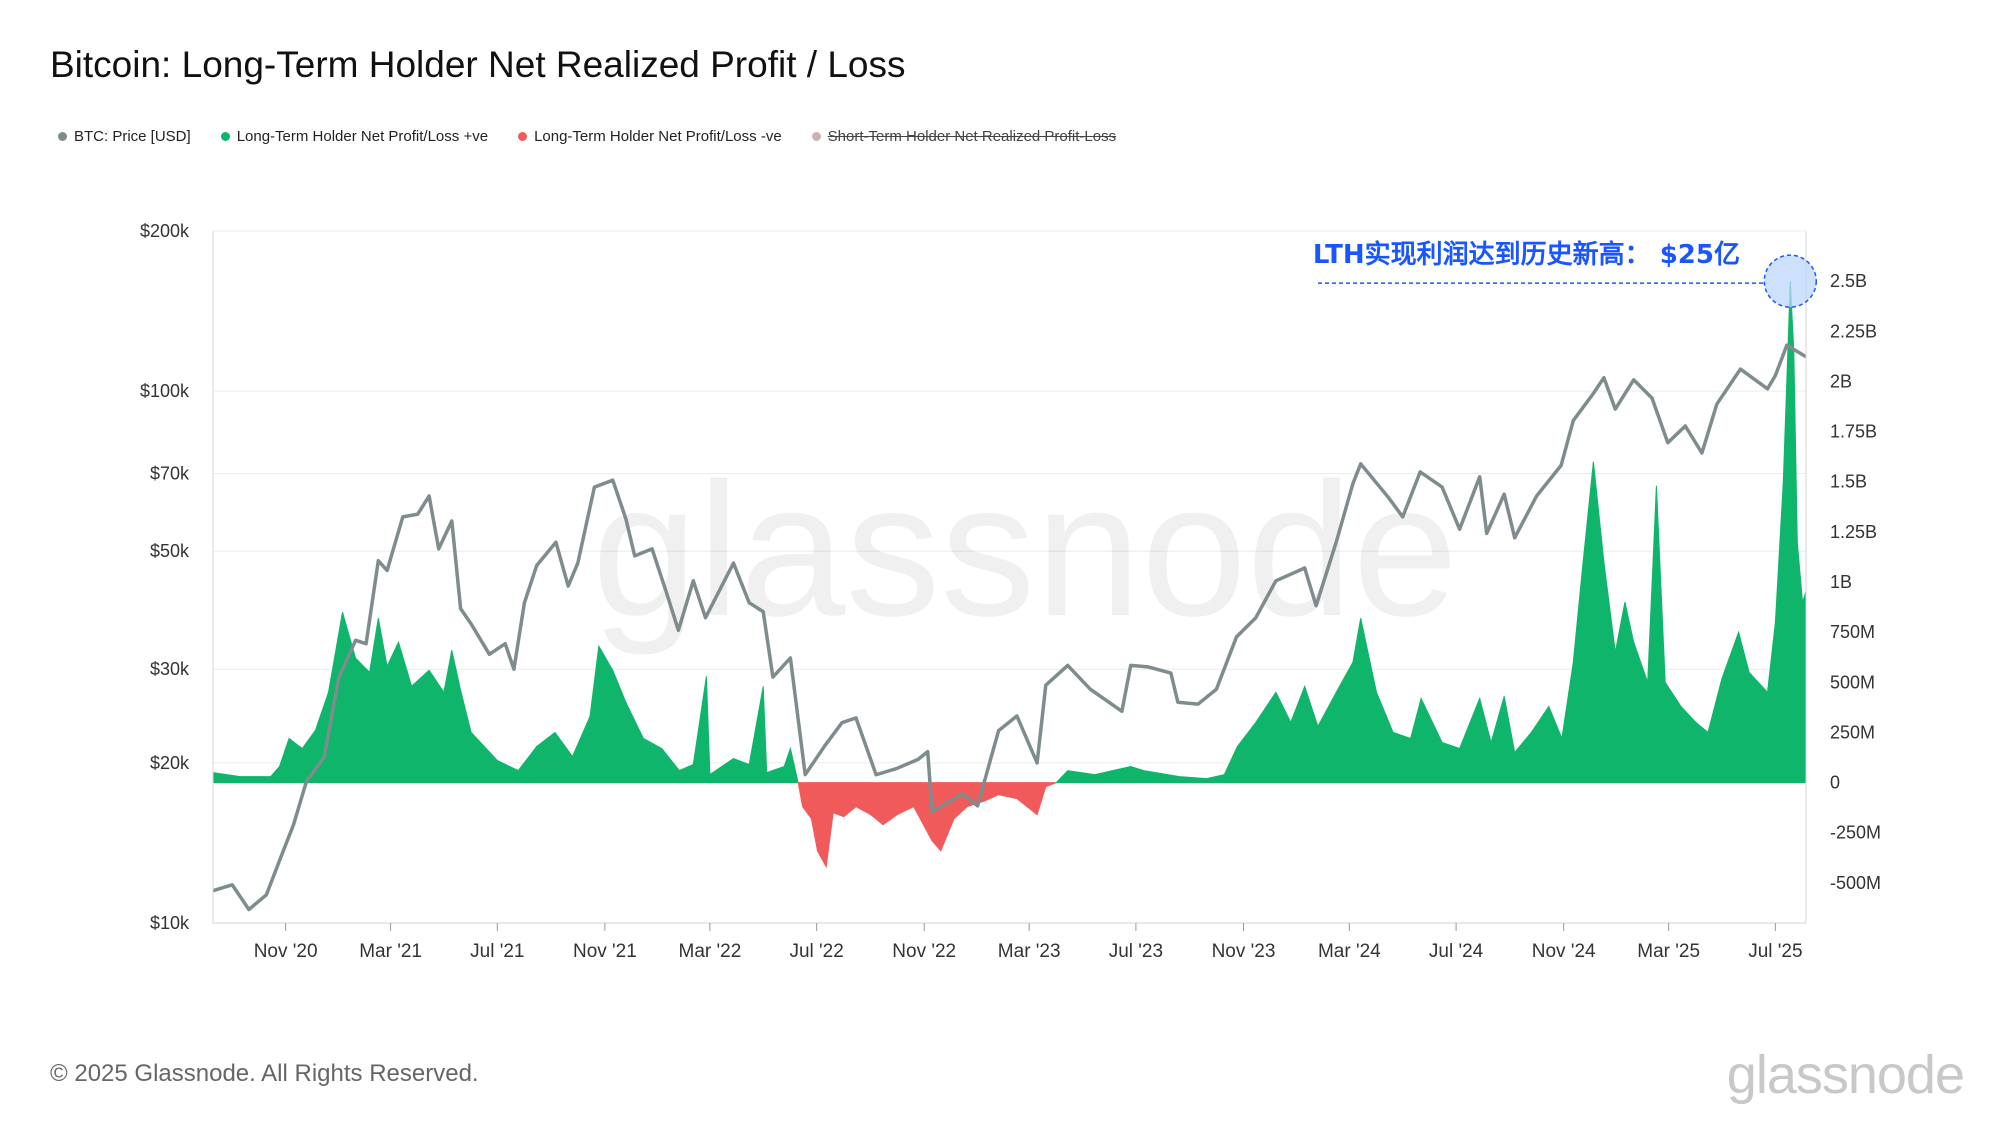  I want to click on annotation-text: LTH实现利润达到历史新高： $25亿, so click(1526, 254).